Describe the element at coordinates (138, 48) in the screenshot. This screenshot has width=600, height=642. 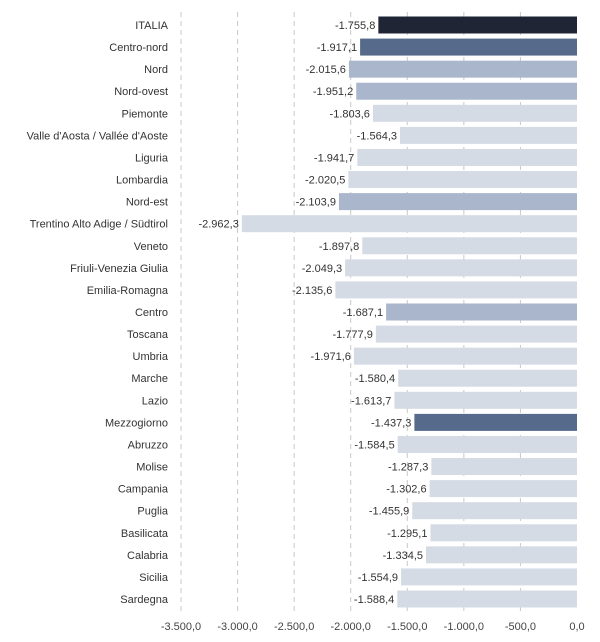
I see `category-label: Centro-nord` at that location.